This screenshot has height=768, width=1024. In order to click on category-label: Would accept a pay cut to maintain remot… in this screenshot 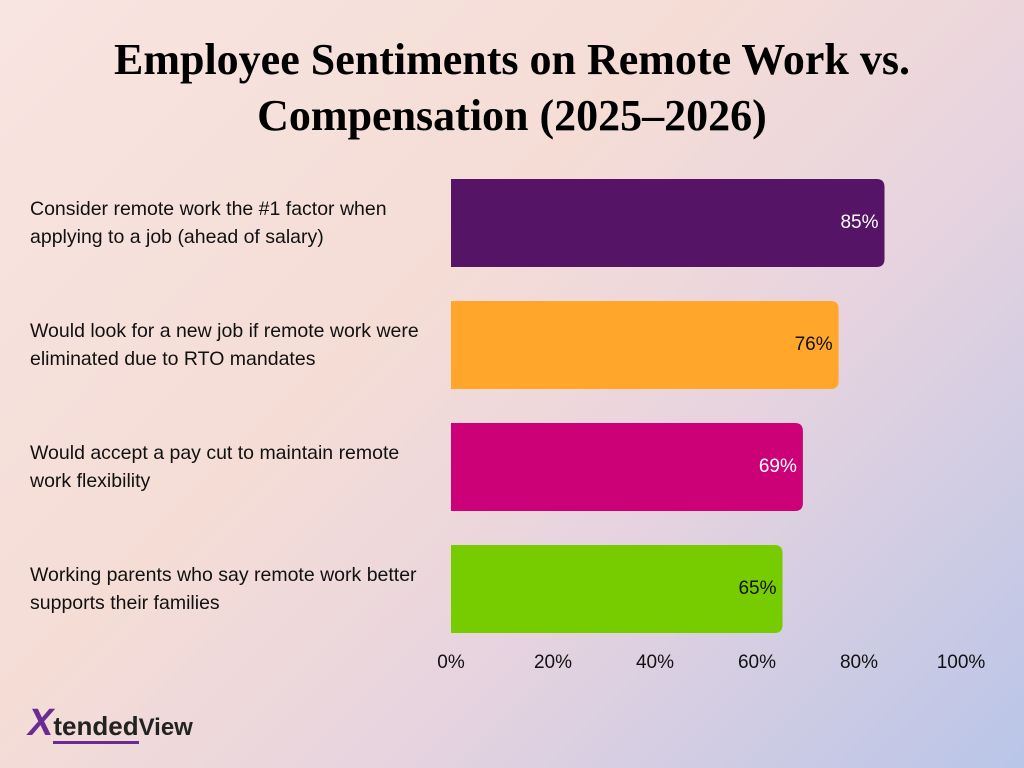, I will do `click(215, 467)`.